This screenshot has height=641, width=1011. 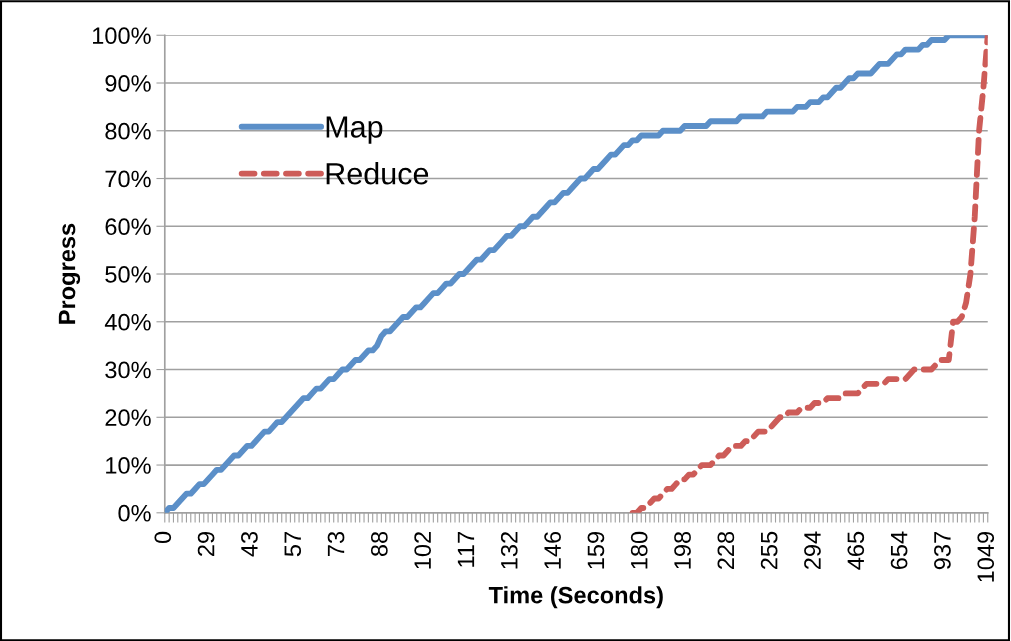 What do you see at coordinates (466, 549) in the screenshot?
I see `x-tick-label: 117` at bounding box center [466, 549].